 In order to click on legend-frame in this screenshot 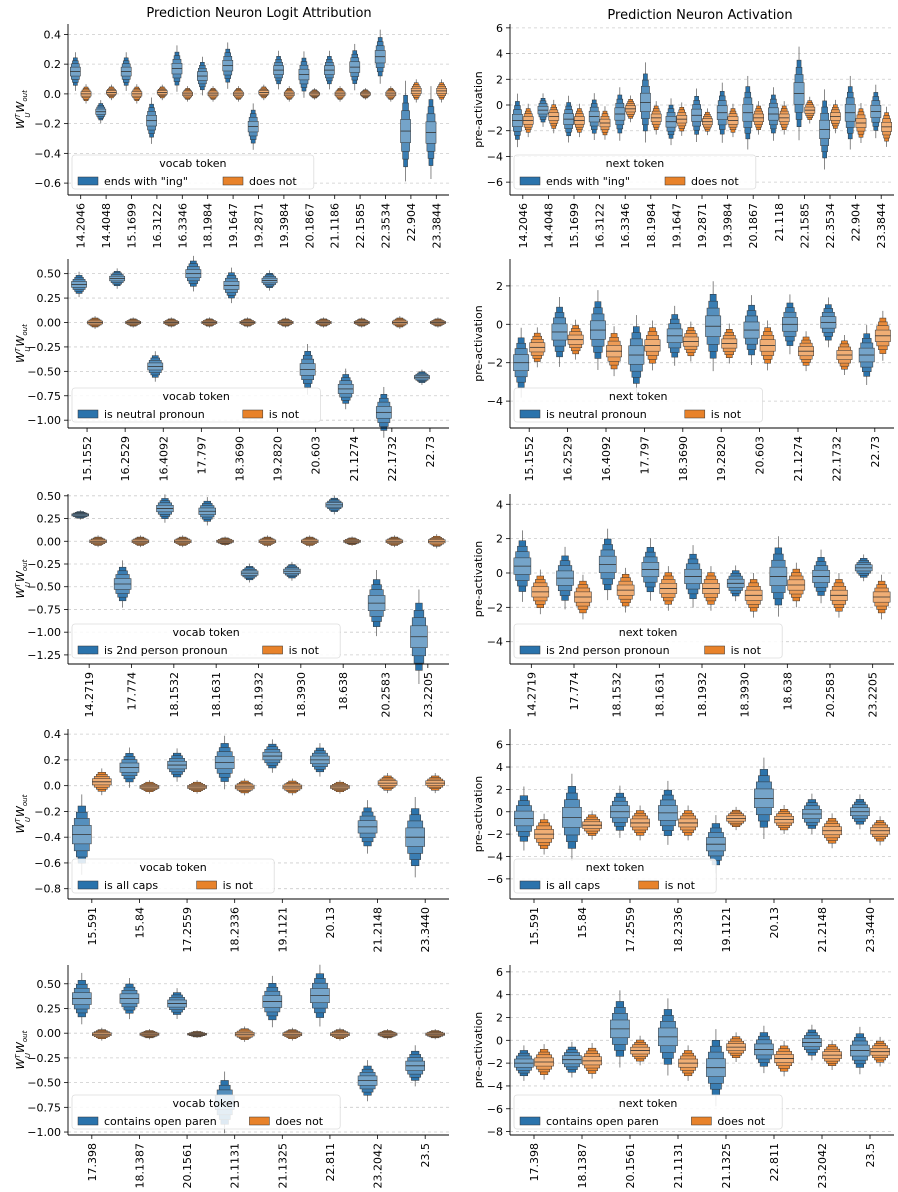, I will do `click(648, 1112)`.